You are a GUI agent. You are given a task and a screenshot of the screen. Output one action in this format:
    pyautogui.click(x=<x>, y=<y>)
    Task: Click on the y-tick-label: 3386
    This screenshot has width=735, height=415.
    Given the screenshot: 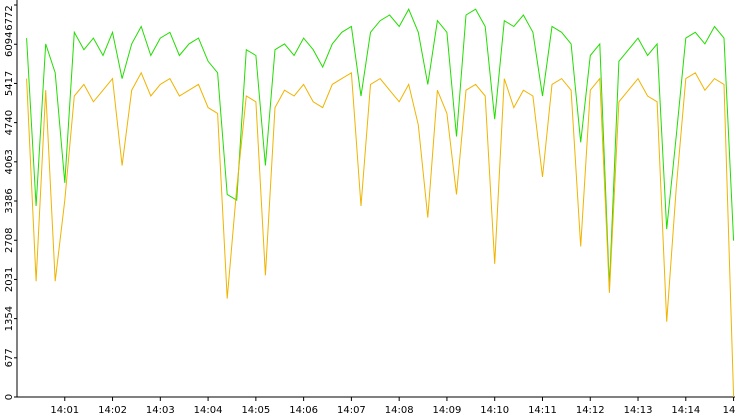 What is the action you would take?
    pyautogui.click(x=9, y=200)
    